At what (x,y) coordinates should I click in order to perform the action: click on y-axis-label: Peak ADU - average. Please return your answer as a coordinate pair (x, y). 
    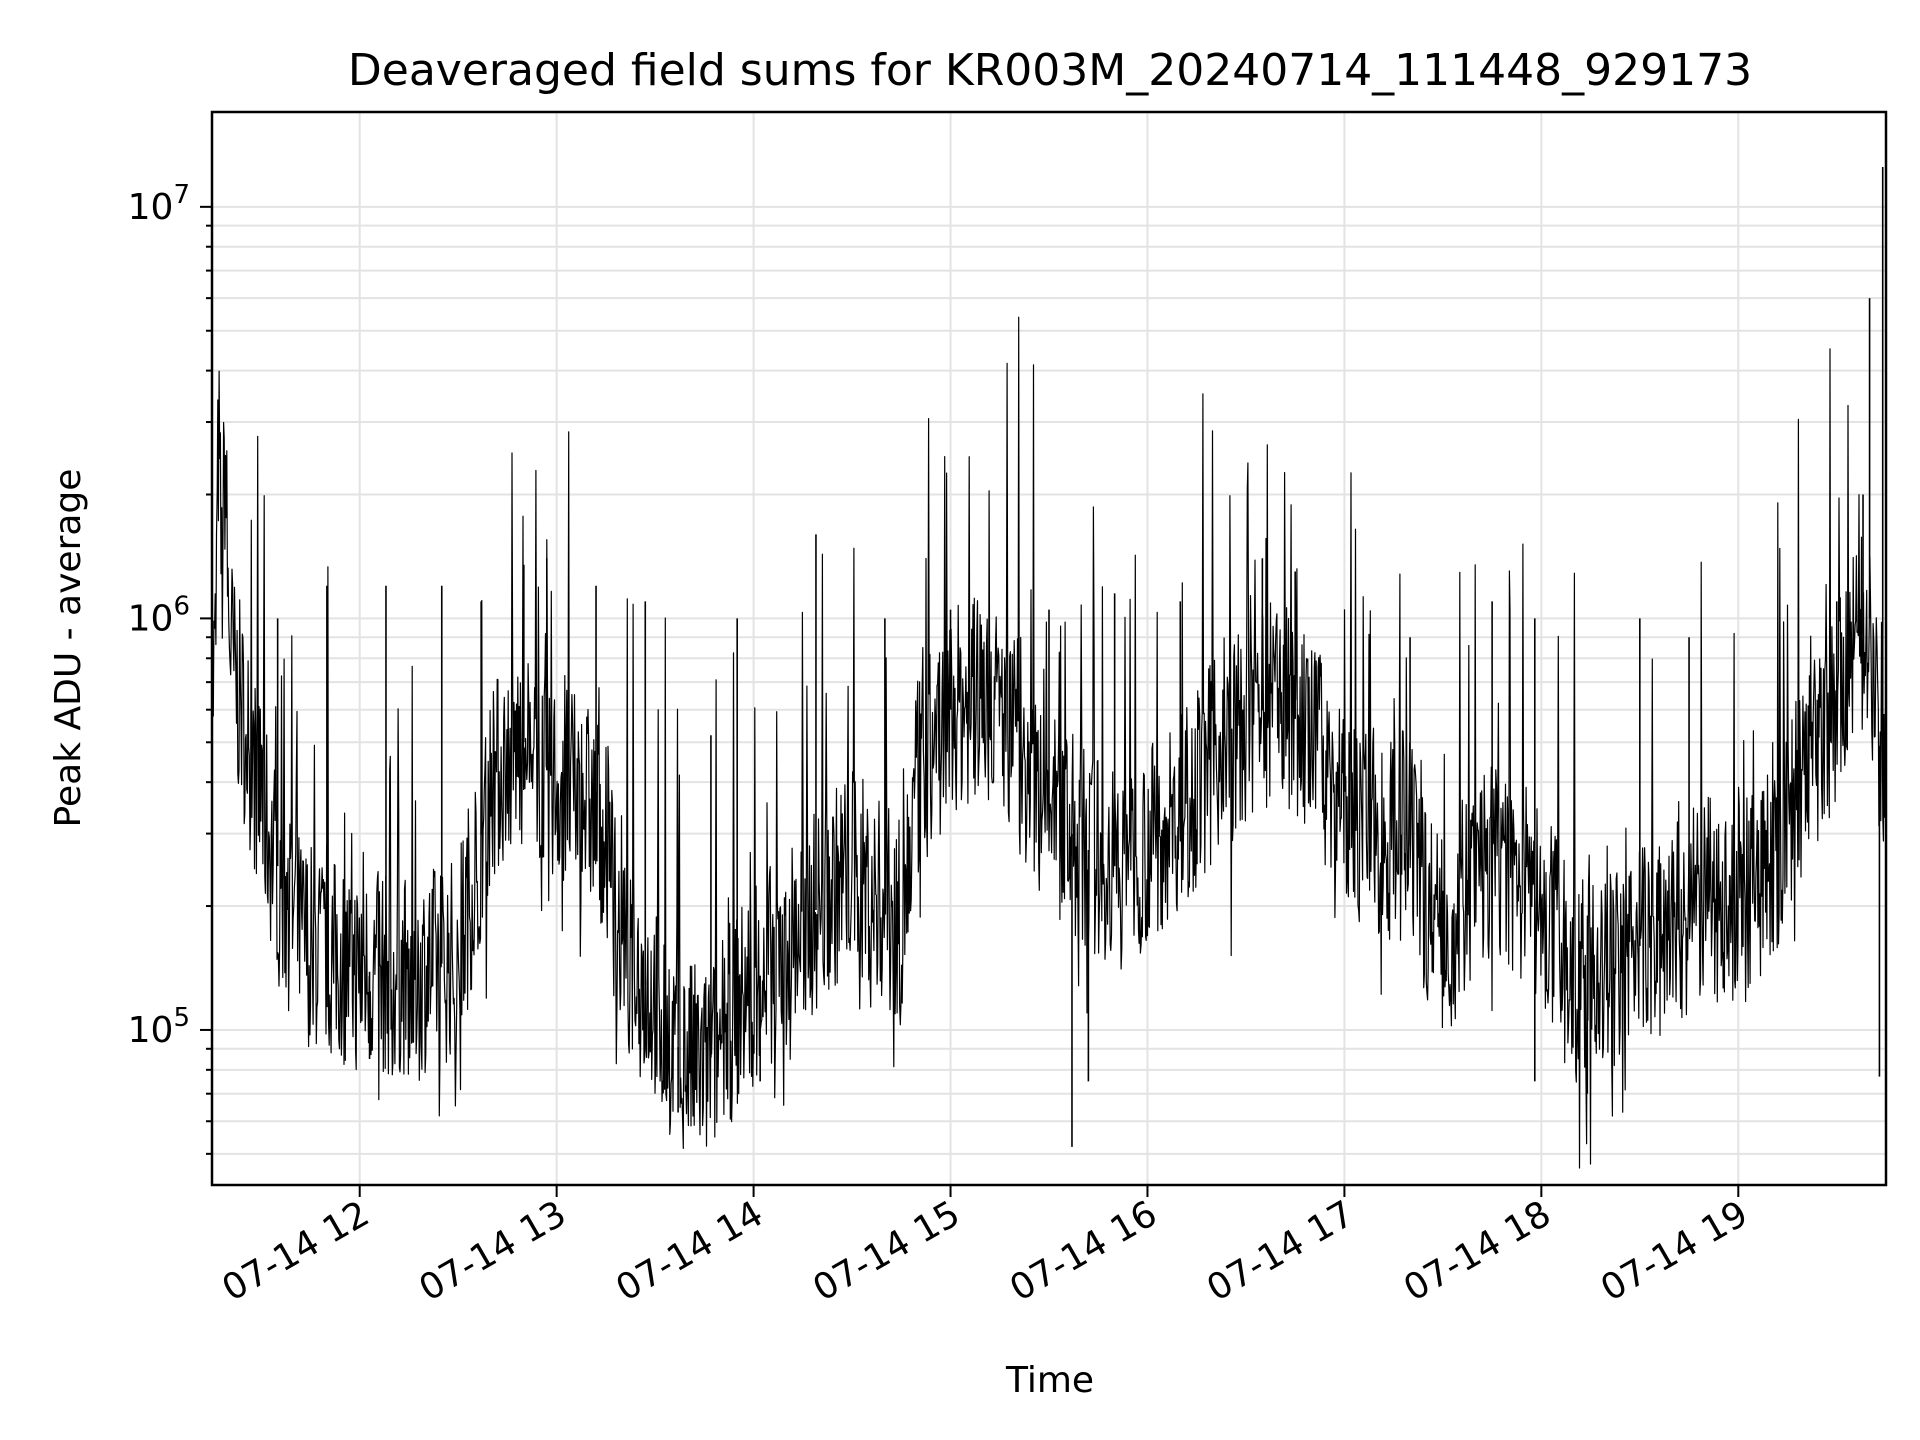
    Looking at the image, I should click on (68, 648).